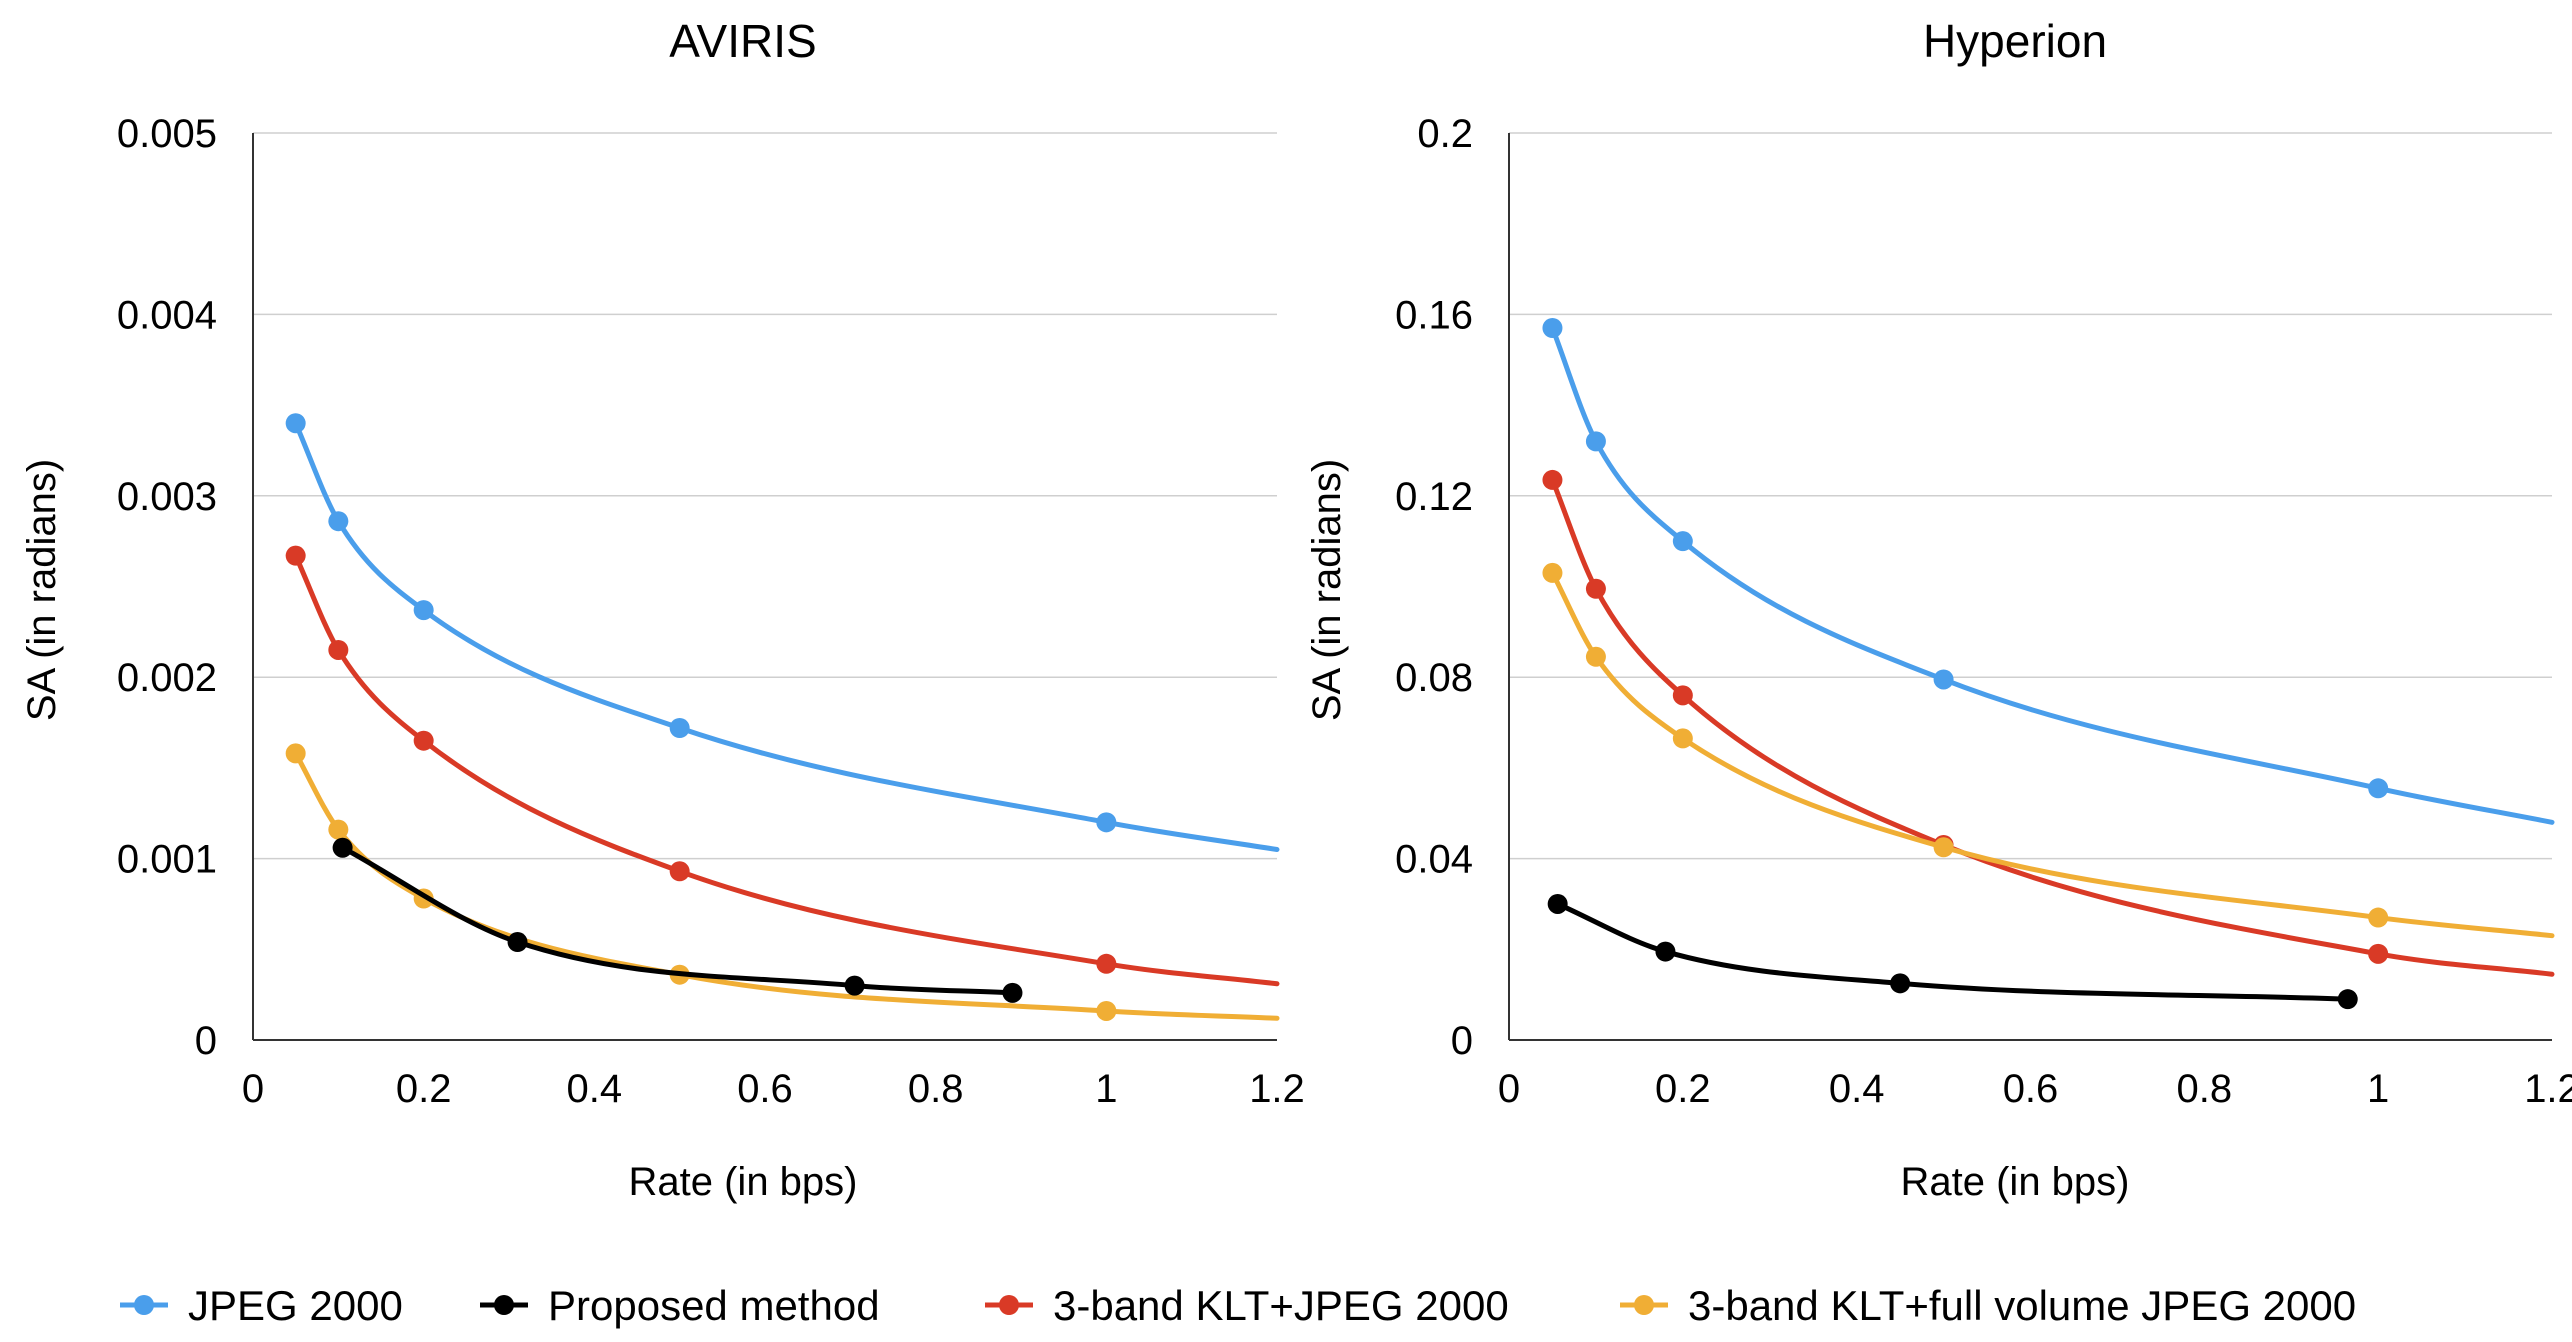  Describe the element at coordinates (167, 134) in the screenshot. I see `y-tick-label: 0.005` at that location.